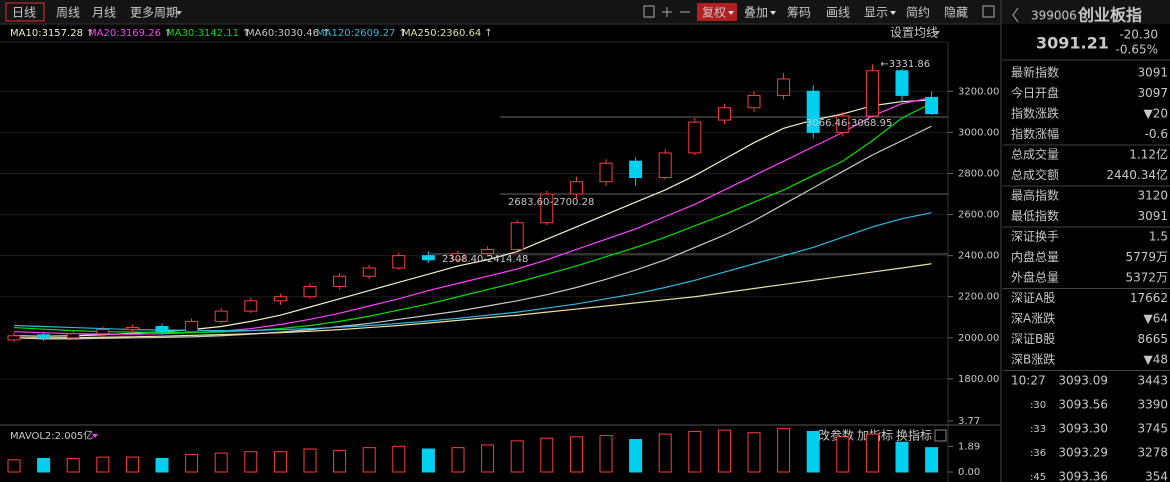  I want to click on lock-icon, so click(649, 11).